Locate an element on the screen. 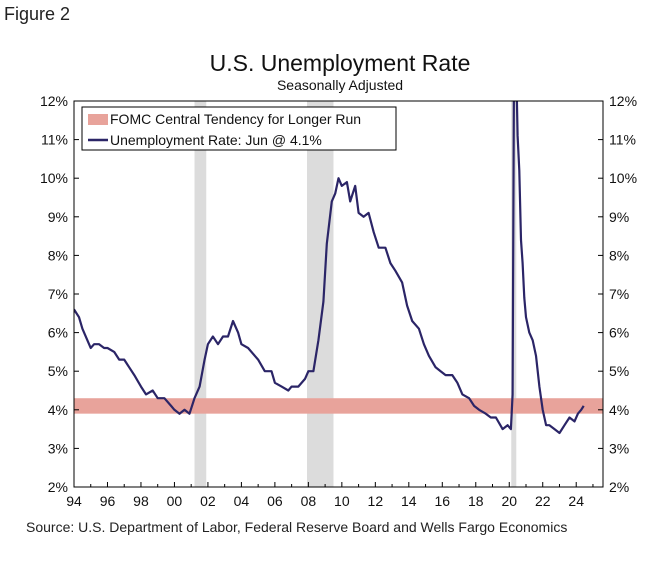 This screenshot has width=661, height=563. y-tick-label-right: 12% is located at coordinates (623, 101).